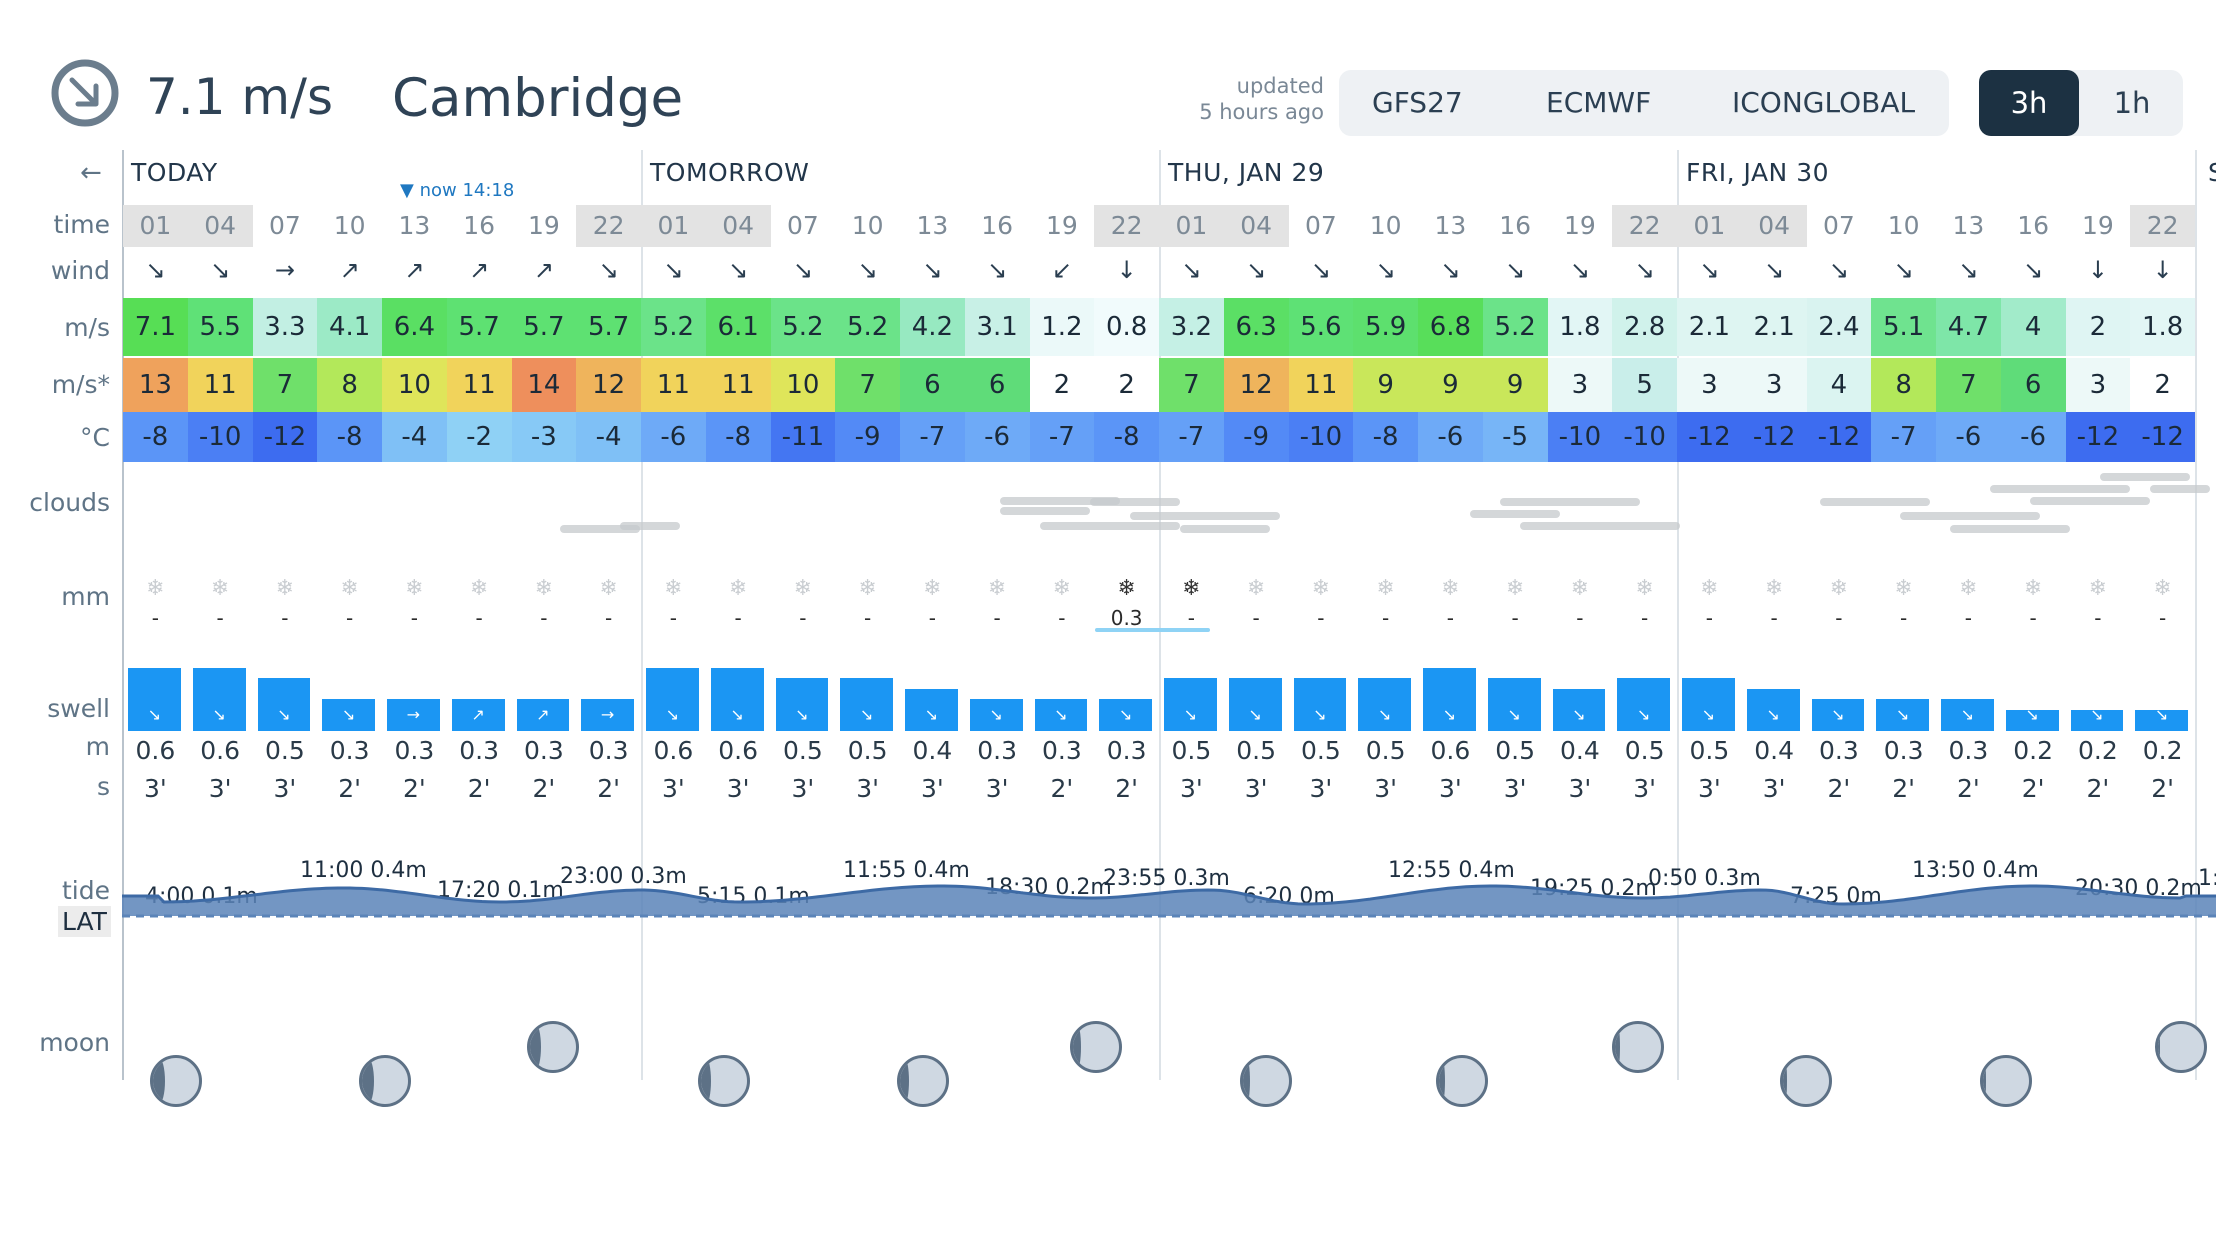 The width and height of the screenshot is (2216, 1252). Describe the element at coordinates (1515, 225) in the screenshot. I see `time-cell: 16` at that location.